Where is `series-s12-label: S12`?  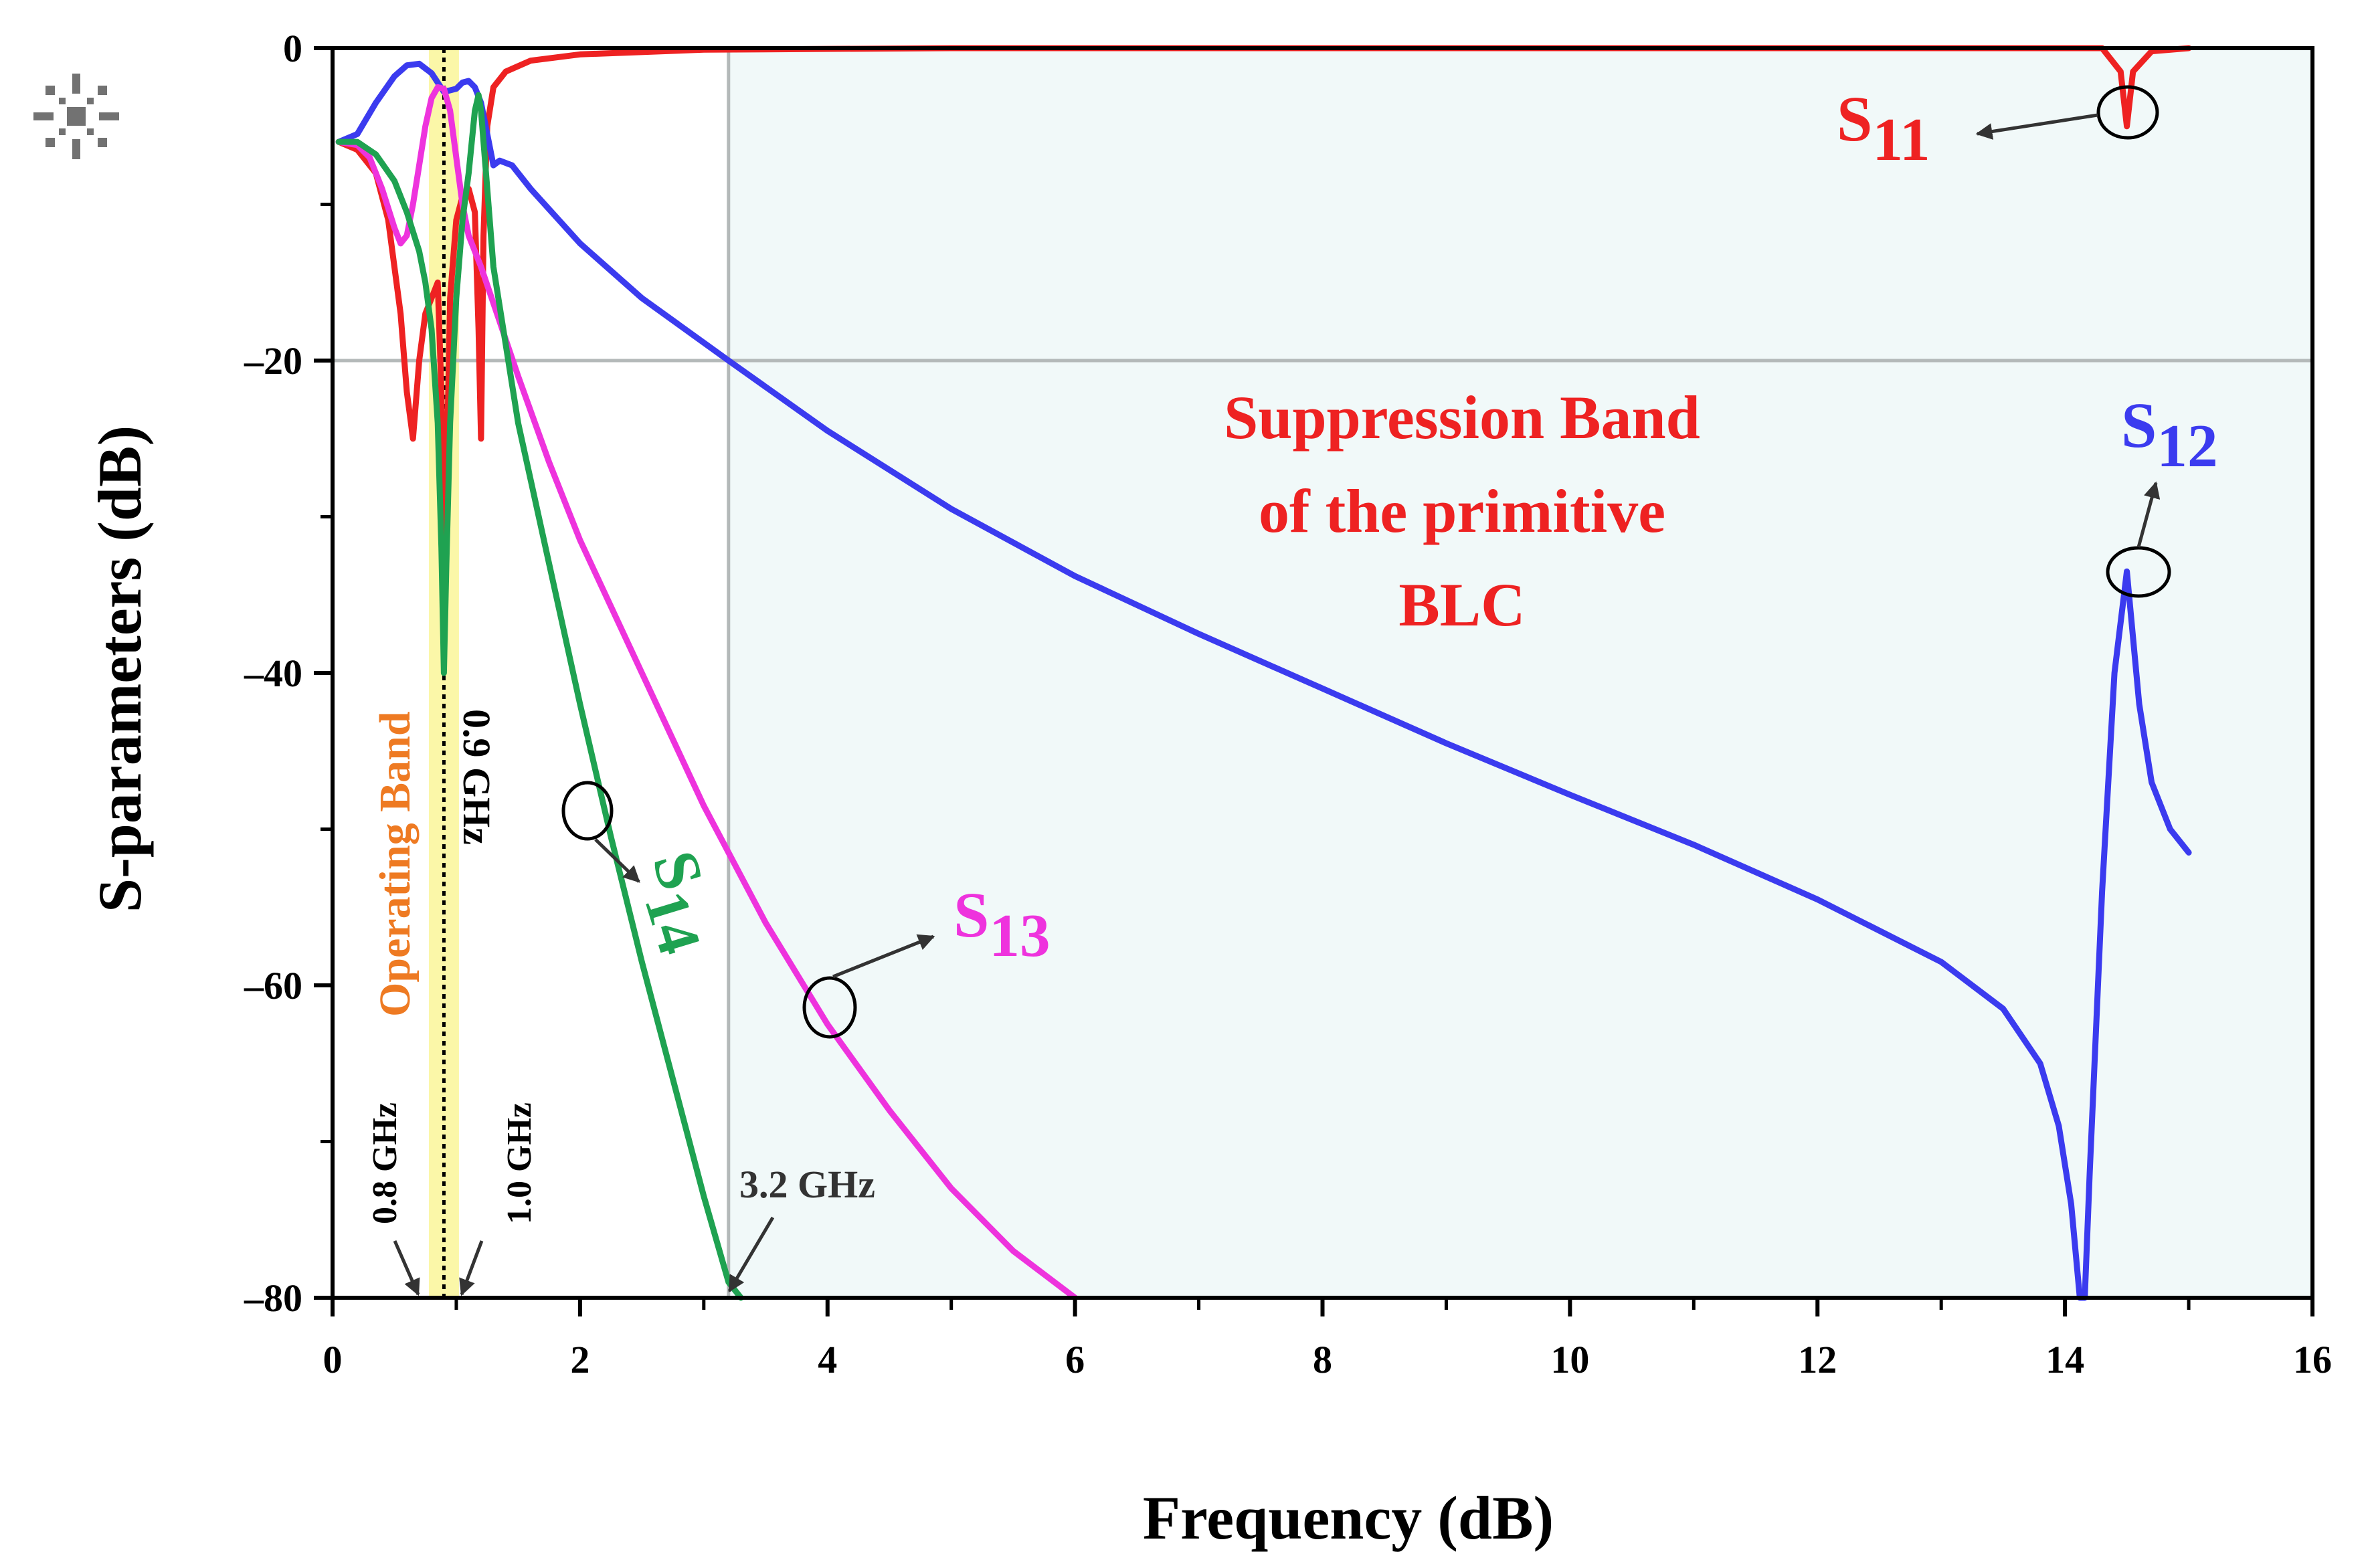 series-s12-label: S12 is located at coordinates (2169, 434).